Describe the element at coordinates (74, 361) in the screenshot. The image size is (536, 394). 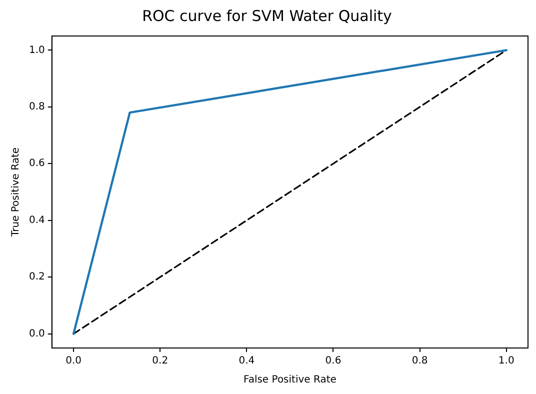
I see `x-tick-label: 0.0` at that location.